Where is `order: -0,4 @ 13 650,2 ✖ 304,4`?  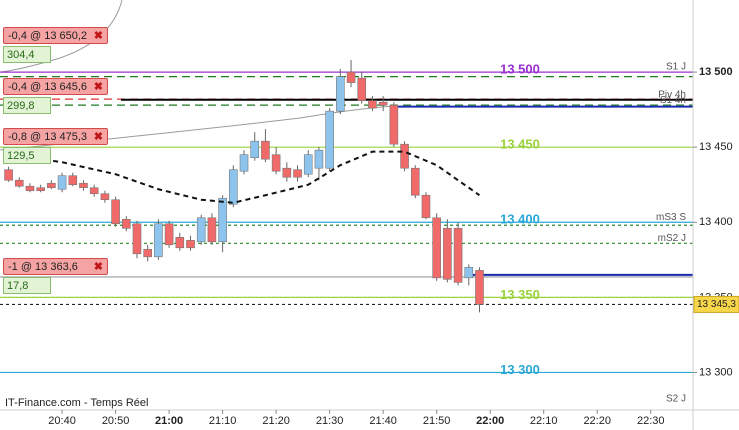 order: -0,4 @ 13 650,2 ✖ 304,4 is located at coordinates (55, 45).